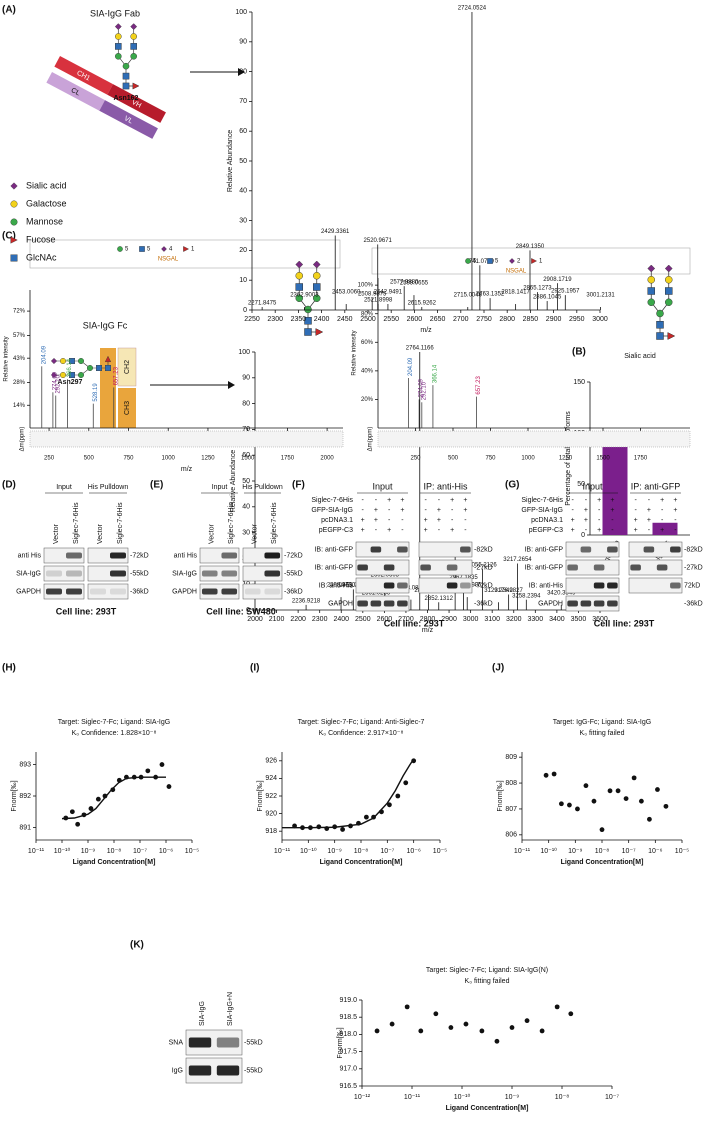  Describe the element at coordinates (471, 619) in the screenshot. I see `x-tick-label: 3000` at that location.